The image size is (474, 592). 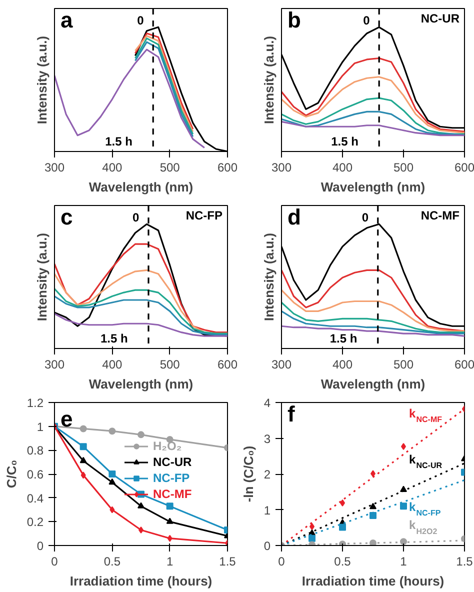 What do you see at coordinates (11, 474) in the screenshot?
I see `y-axis-title: C/C₀` at bounding box center [11, 474].